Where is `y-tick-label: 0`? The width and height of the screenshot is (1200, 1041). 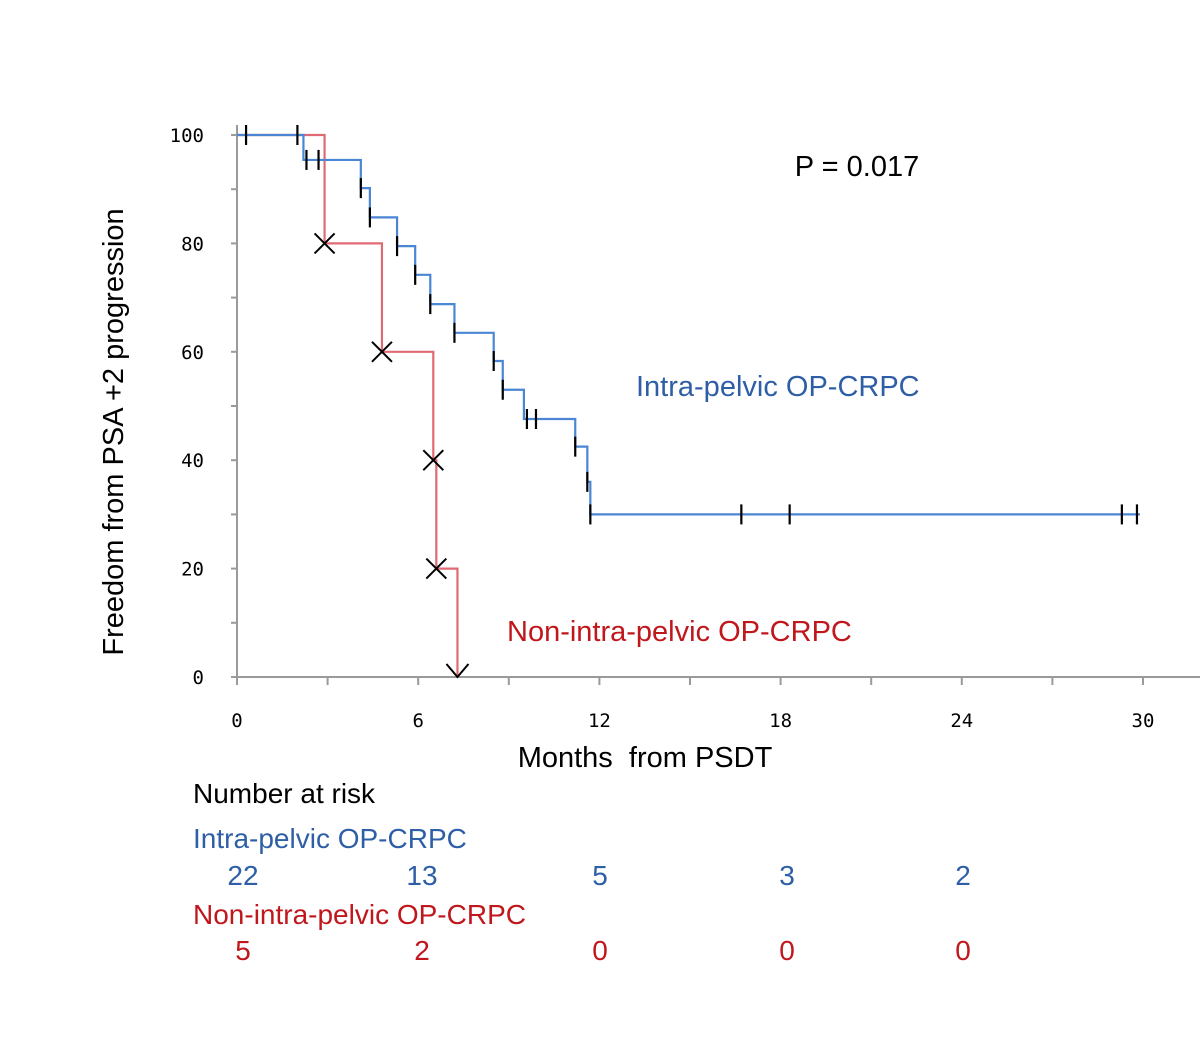 y-tick-label: 0 is located at coordinates (198, 678).